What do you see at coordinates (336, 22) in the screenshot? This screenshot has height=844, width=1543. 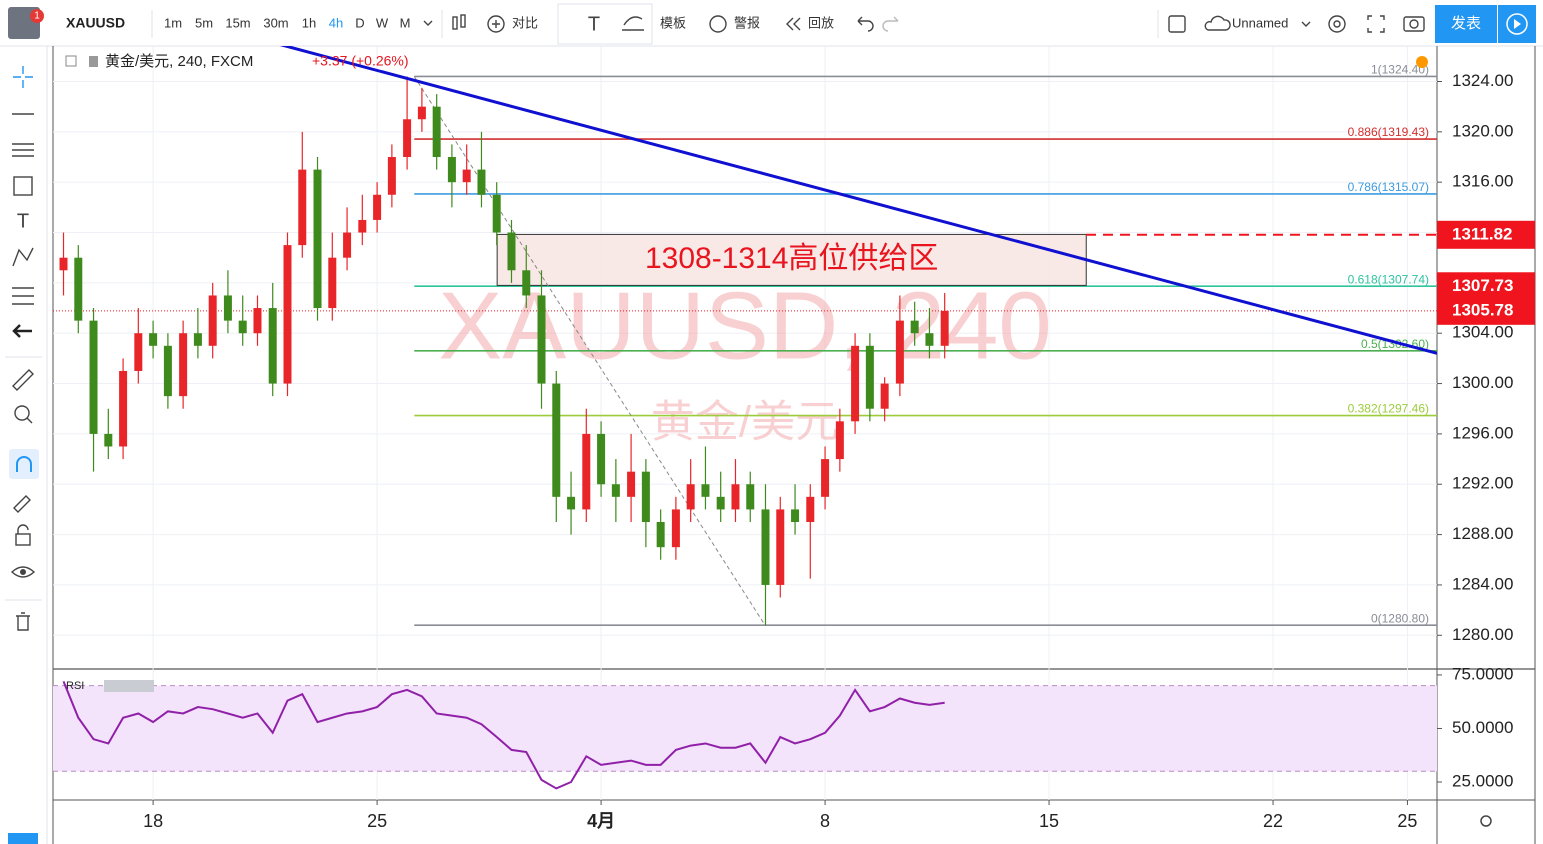 I see `interval-button: 4h` at bounding box center [336, 22].